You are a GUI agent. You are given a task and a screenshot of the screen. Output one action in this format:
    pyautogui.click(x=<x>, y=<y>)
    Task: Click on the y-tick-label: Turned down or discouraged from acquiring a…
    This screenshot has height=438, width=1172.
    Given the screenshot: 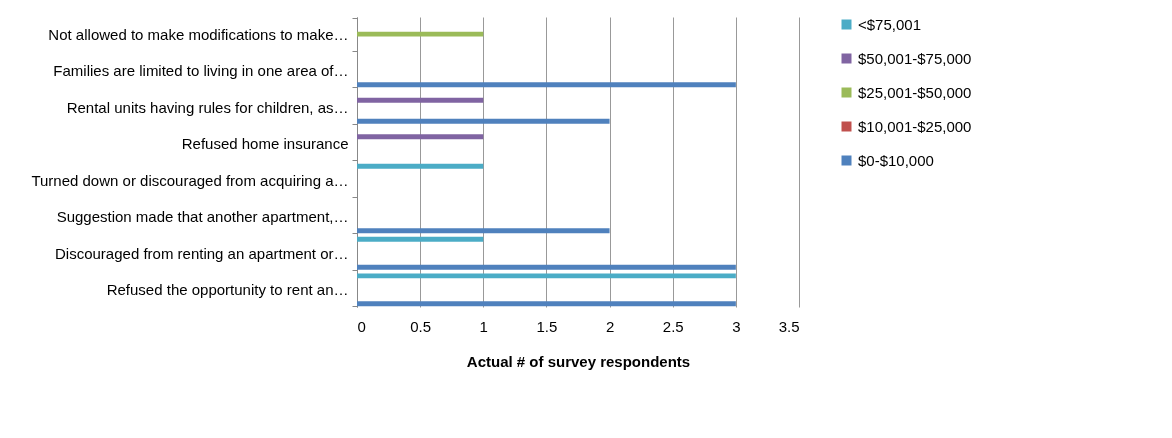 What is the action you would take?
    pyautogui.click(x=190, y=180)
    